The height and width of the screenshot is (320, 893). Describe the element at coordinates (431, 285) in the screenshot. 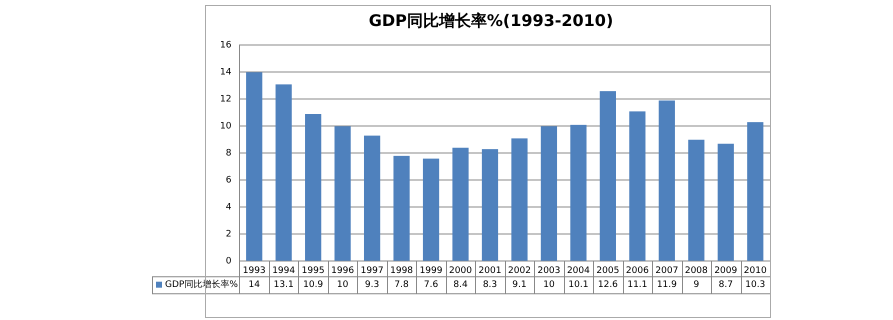

I see `data-label: 7.6` at that location.